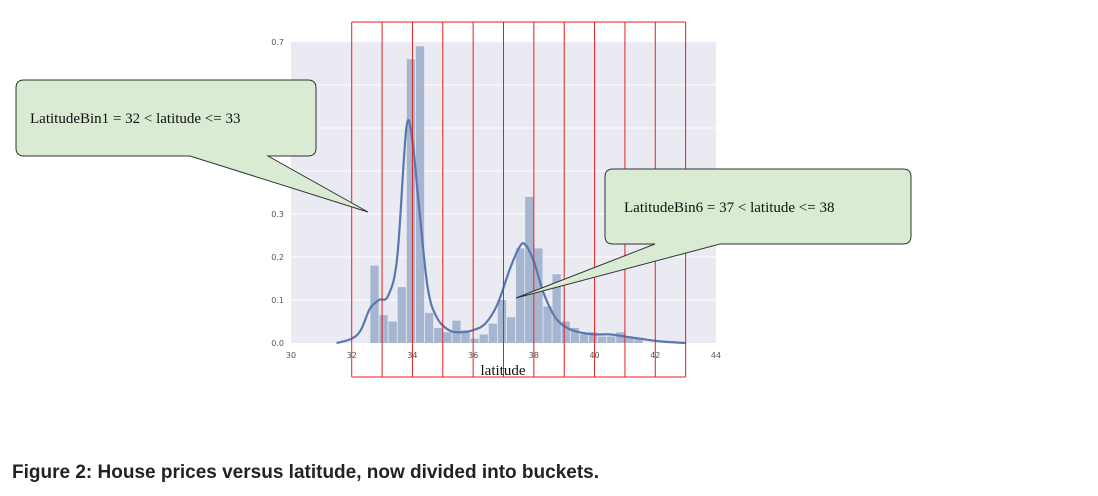 This screenshot has height=496, width=1098. Describe the element at coordinates (277, 214) in the screenshot. I see `y-tick-label: 0.3` at that location.